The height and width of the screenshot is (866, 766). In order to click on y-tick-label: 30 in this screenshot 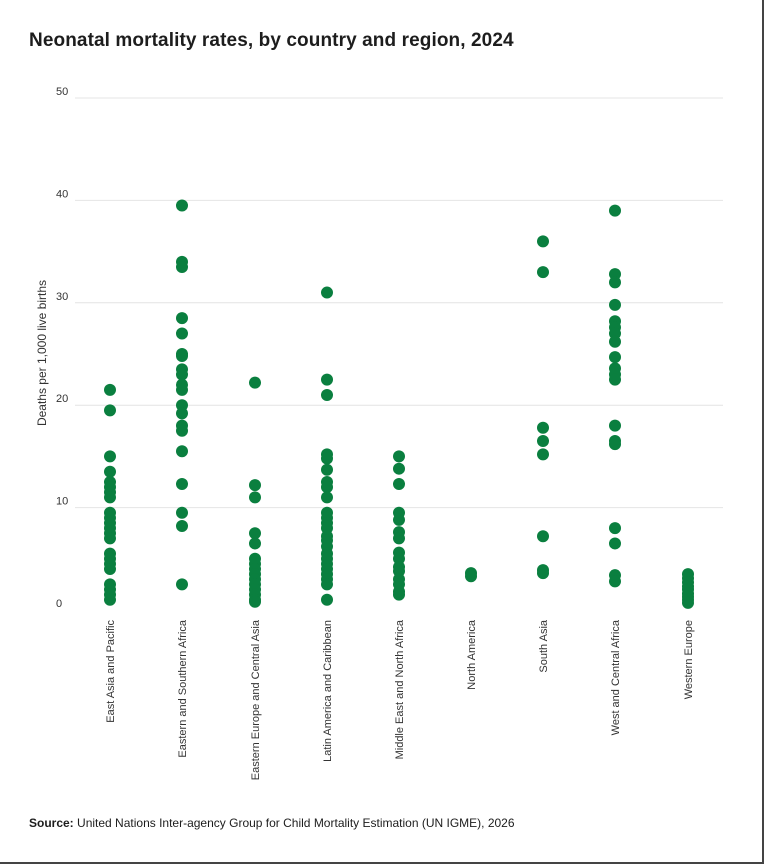, I will do `click(62, 297)`.